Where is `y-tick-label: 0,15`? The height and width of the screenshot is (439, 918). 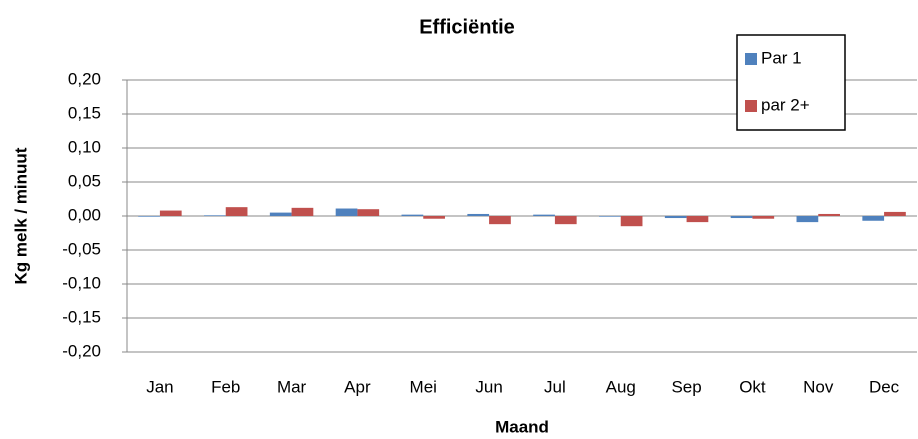
y-tick-label: 0,15 is located at coordinates (84, 112).